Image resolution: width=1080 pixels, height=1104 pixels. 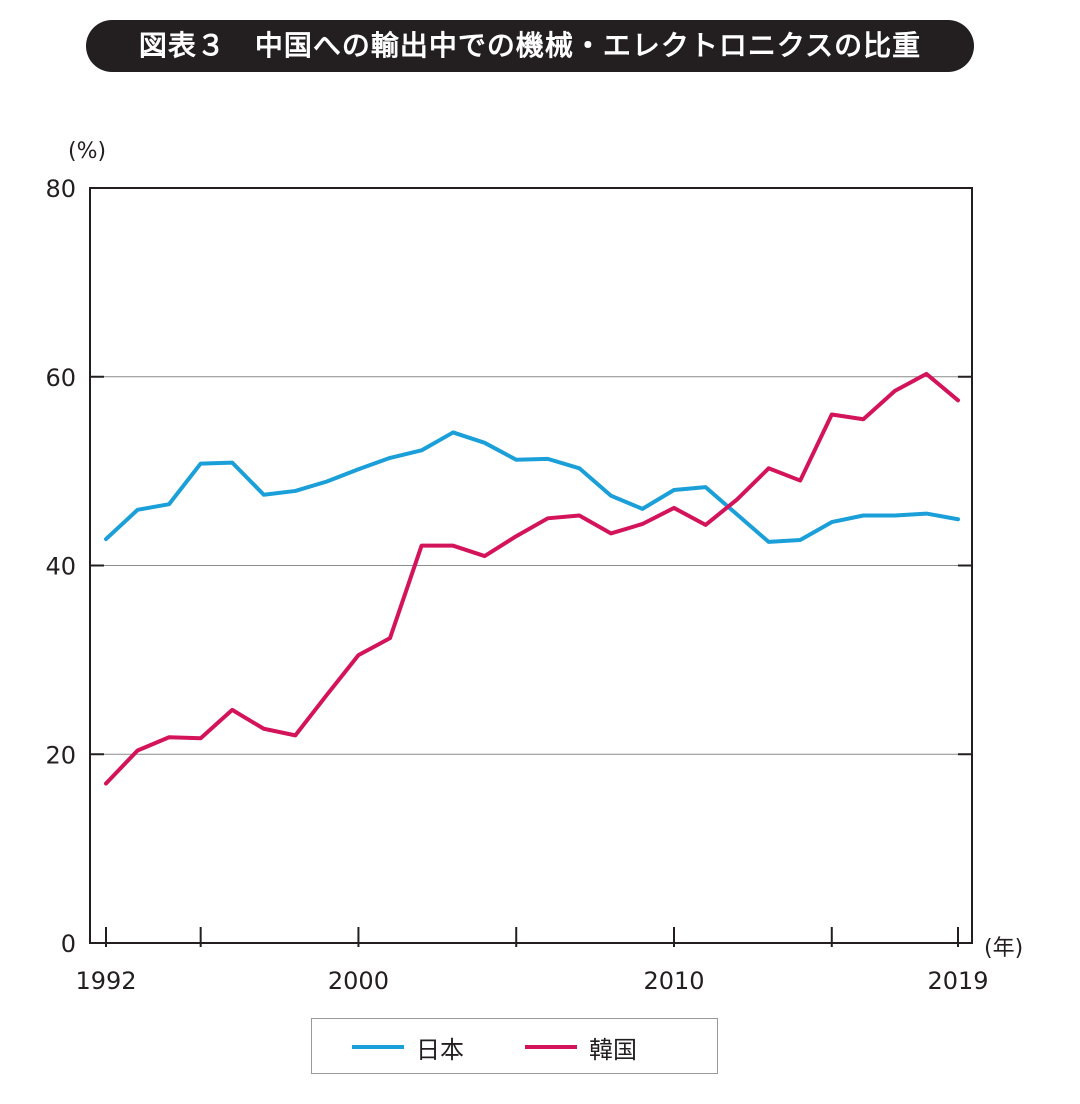 What do you see at coordinates (105, 981) in the screenshot?
I see `x-tick-label: 1992` at bounding box center [105, 981].